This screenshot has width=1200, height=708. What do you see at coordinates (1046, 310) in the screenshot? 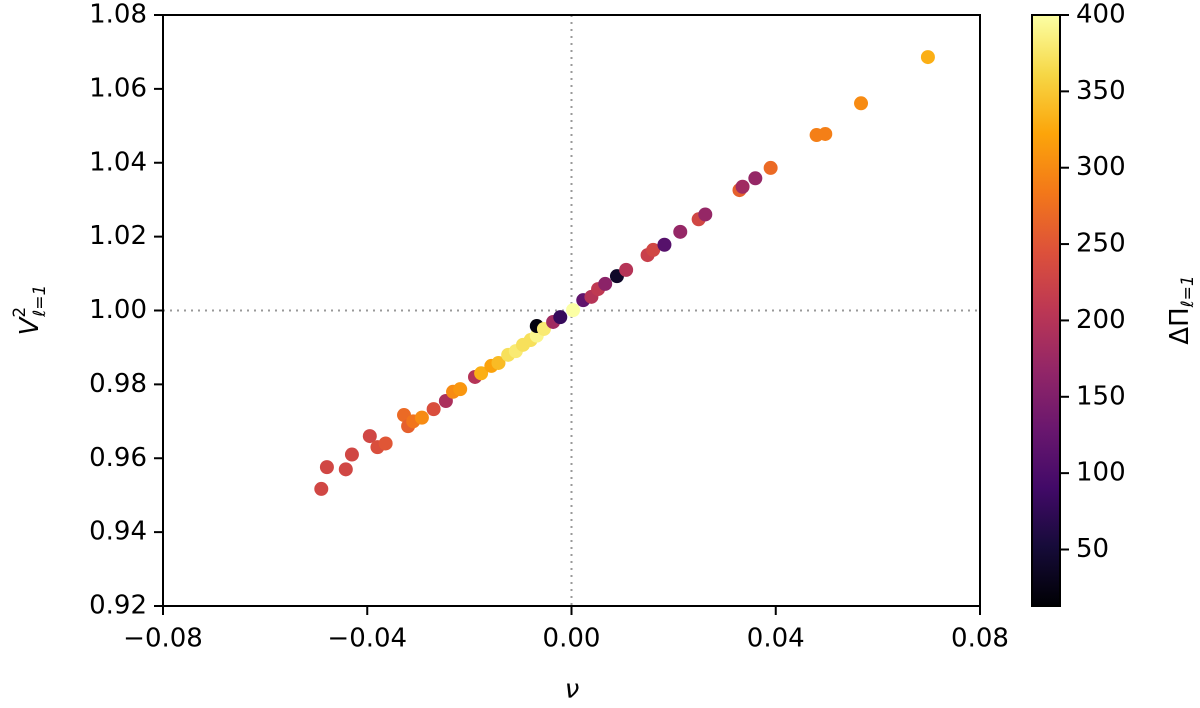
I see `colorbar` at bounding box center [1046, 310].